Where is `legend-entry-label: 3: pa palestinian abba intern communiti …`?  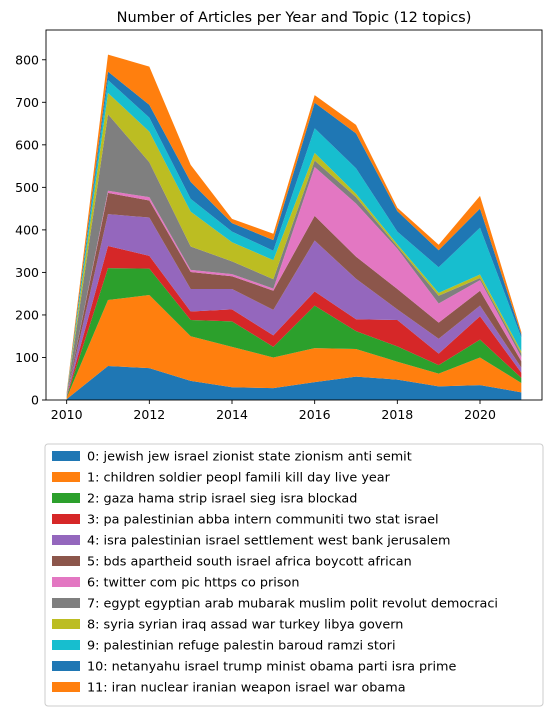
legend-entry-label: 3: pa palestinian abba intern communiti … is located at coordinates (263, 520).